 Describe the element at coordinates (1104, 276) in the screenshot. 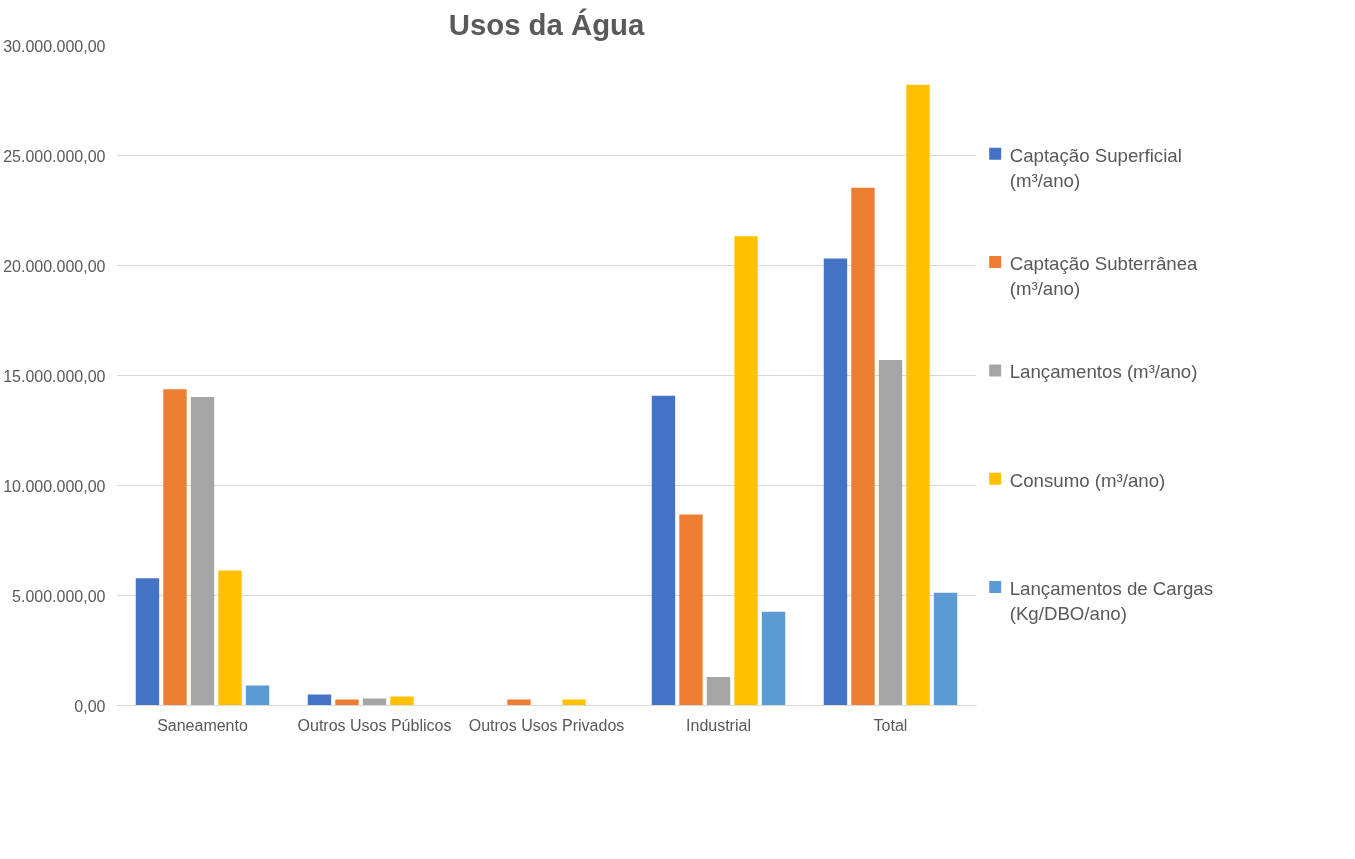

I see `legend-label: Captação Subterrânea (m³/ano)` at that location.